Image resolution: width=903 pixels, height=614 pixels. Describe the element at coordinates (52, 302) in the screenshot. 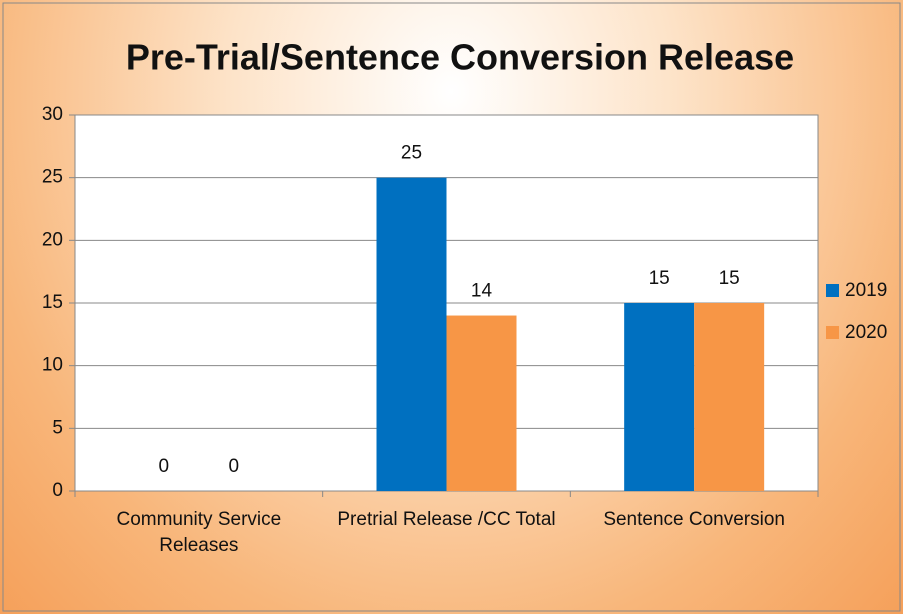

I see `y-tick-label: 15` at that location.